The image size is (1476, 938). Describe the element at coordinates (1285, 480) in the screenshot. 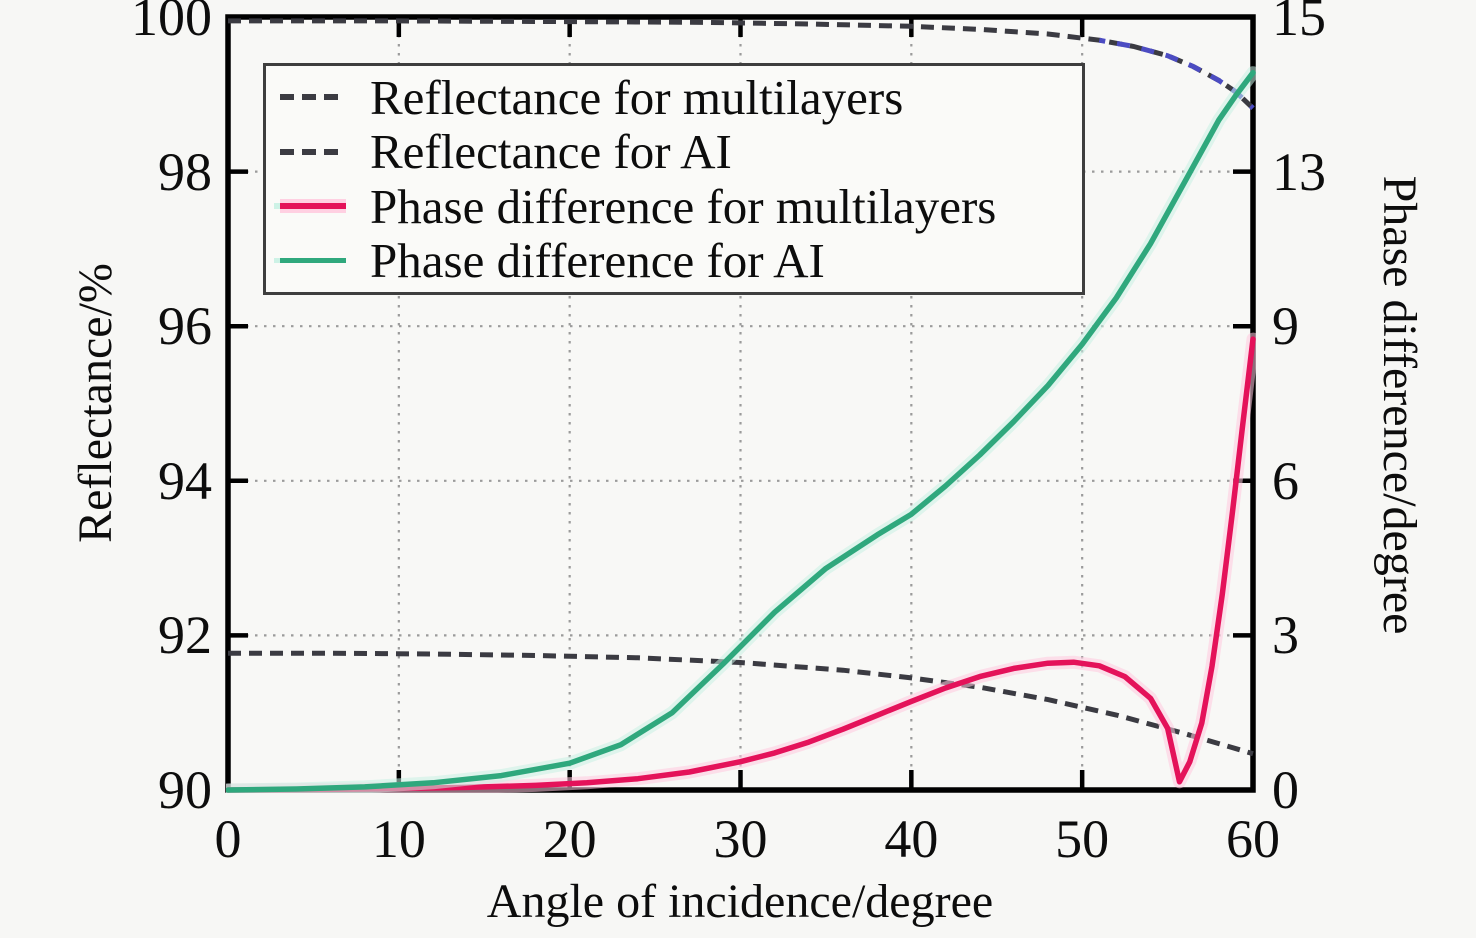

I see `y-right-tick-label: 6` at that location.